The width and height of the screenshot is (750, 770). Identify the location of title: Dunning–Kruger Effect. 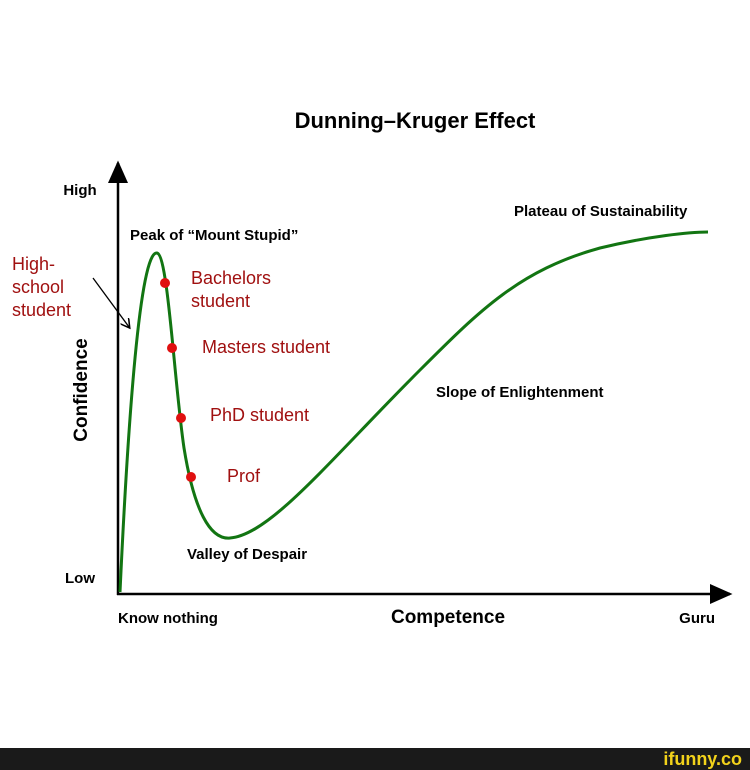
(415, 120).